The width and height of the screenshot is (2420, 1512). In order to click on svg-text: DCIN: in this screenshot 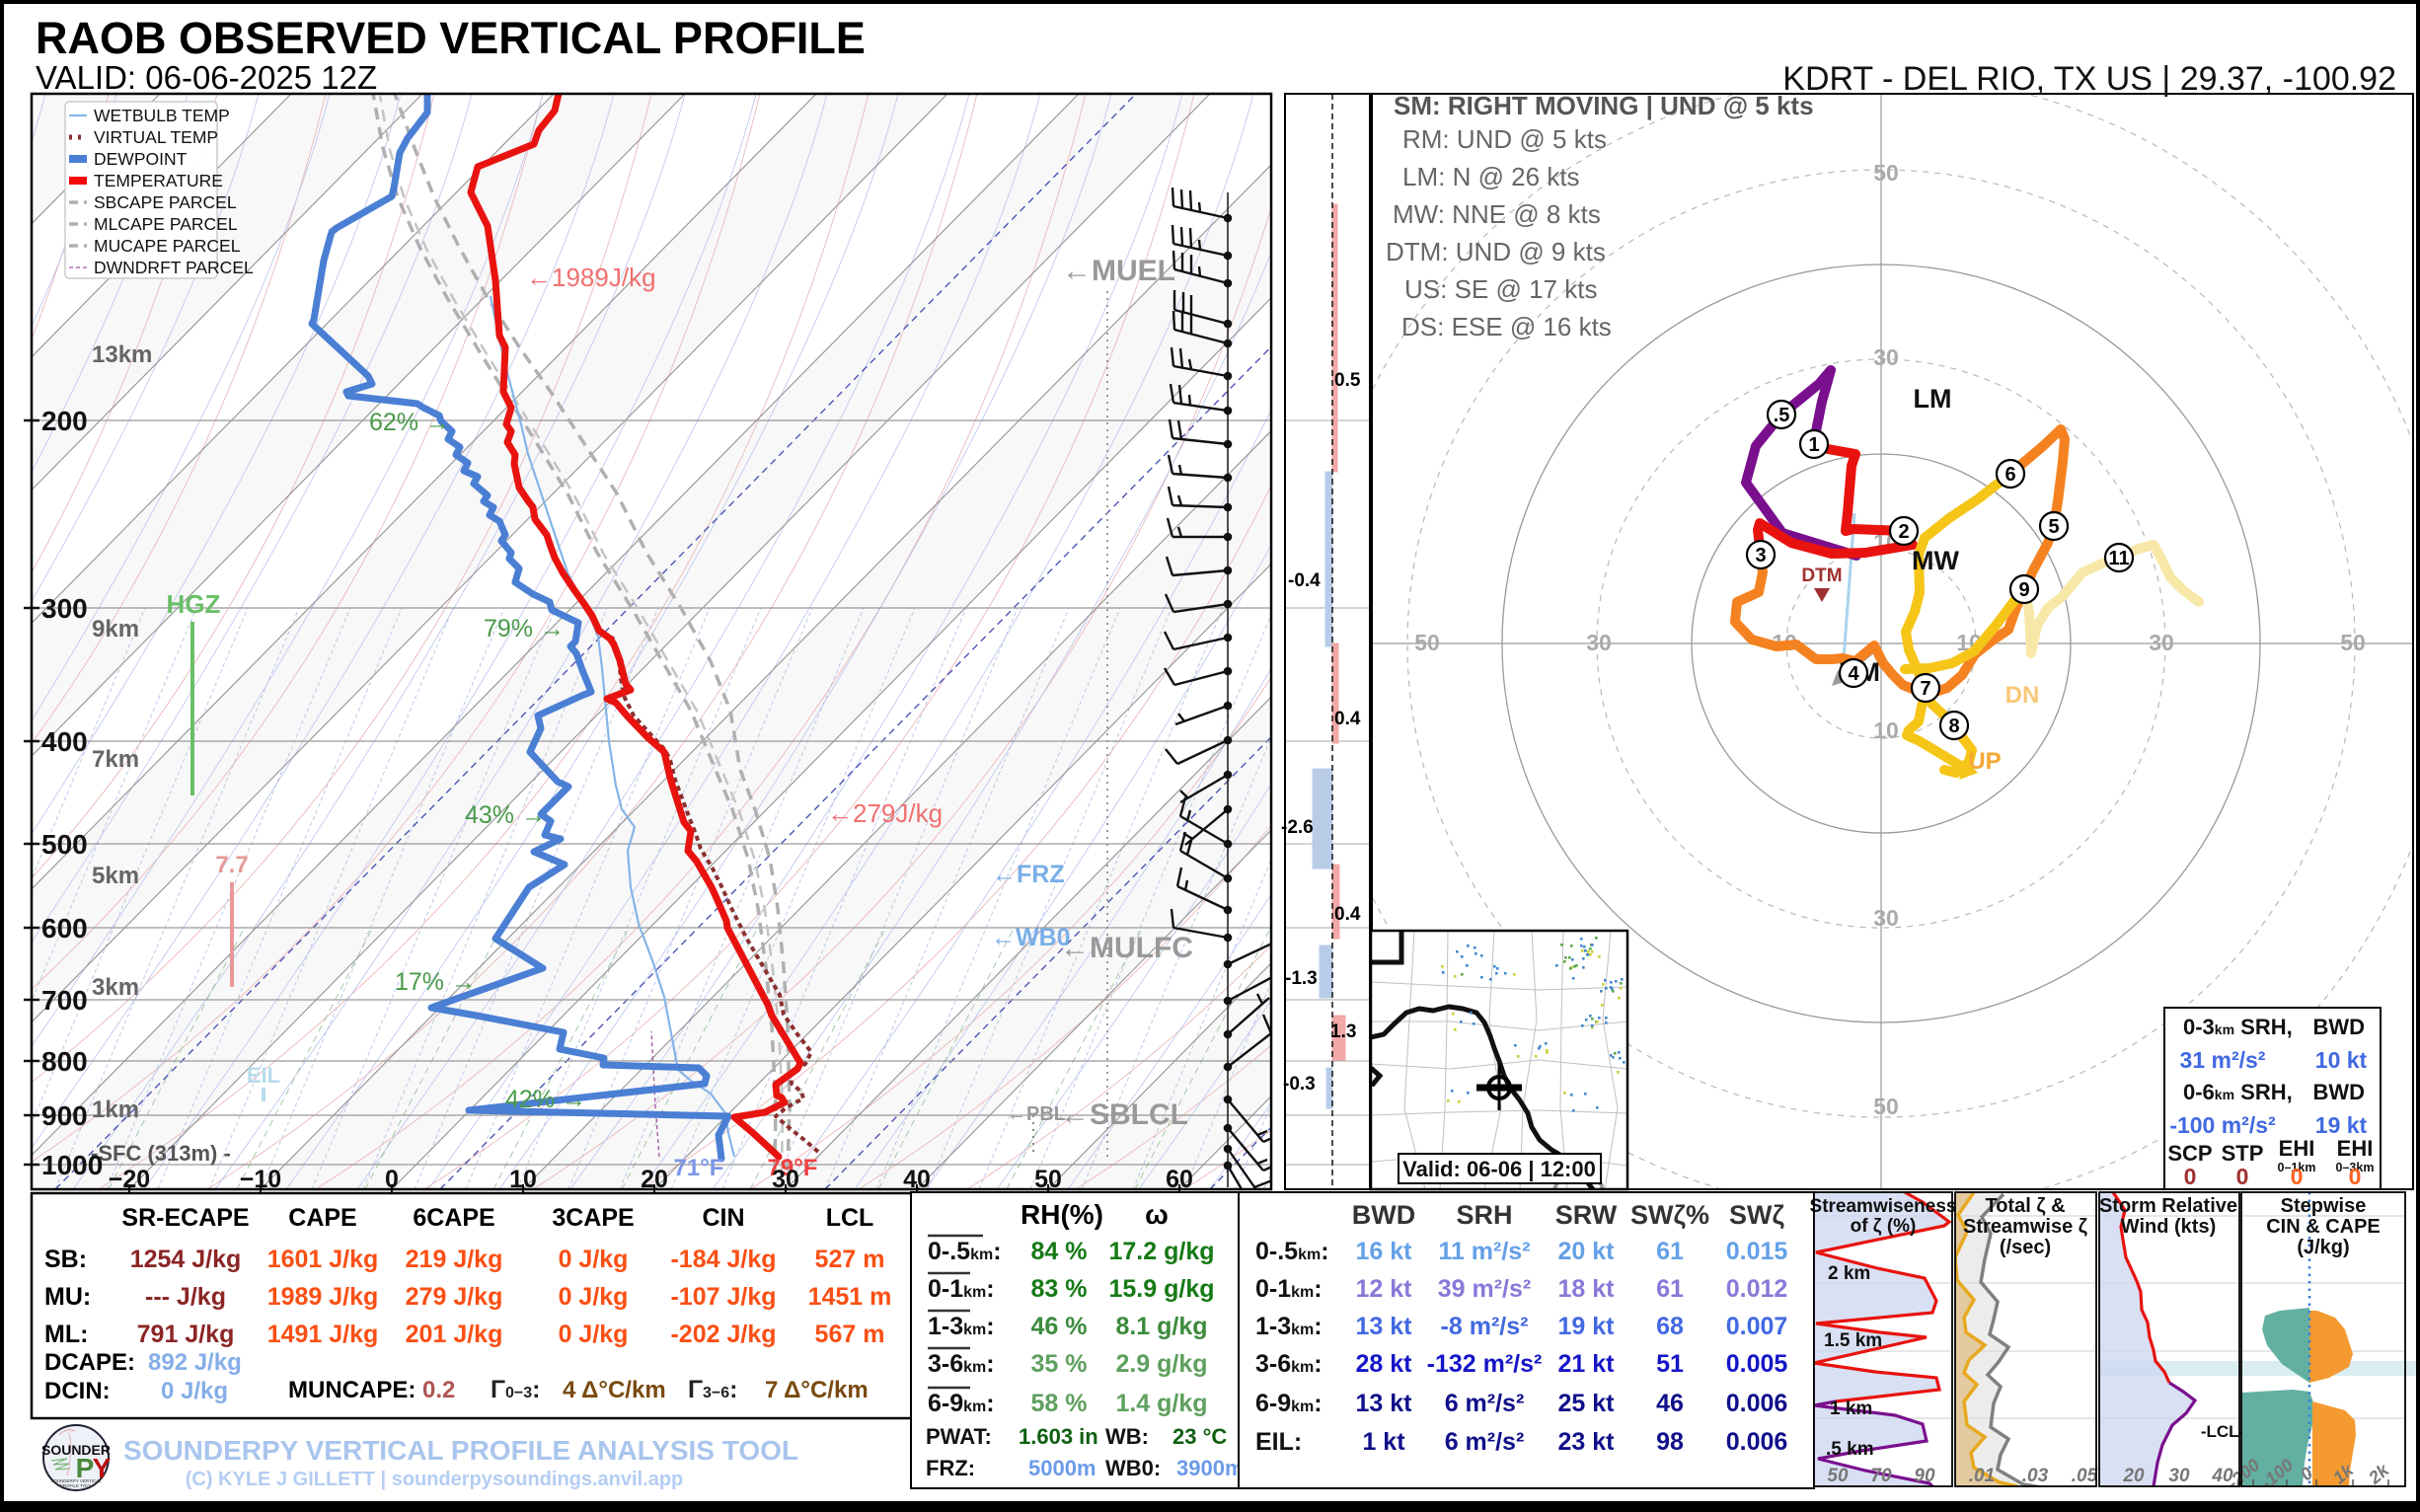, I will do `click(77, 1391)`.